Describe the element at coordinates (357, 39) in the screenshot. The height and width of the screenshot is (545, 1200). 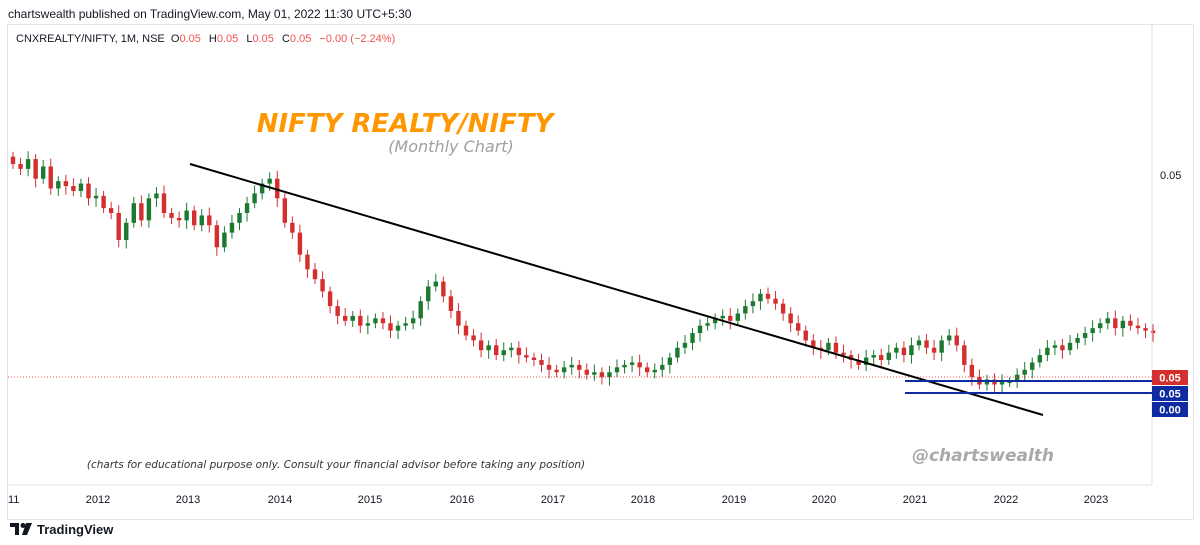
I see `change-value: −0.00 (−2.24%)` at that location.